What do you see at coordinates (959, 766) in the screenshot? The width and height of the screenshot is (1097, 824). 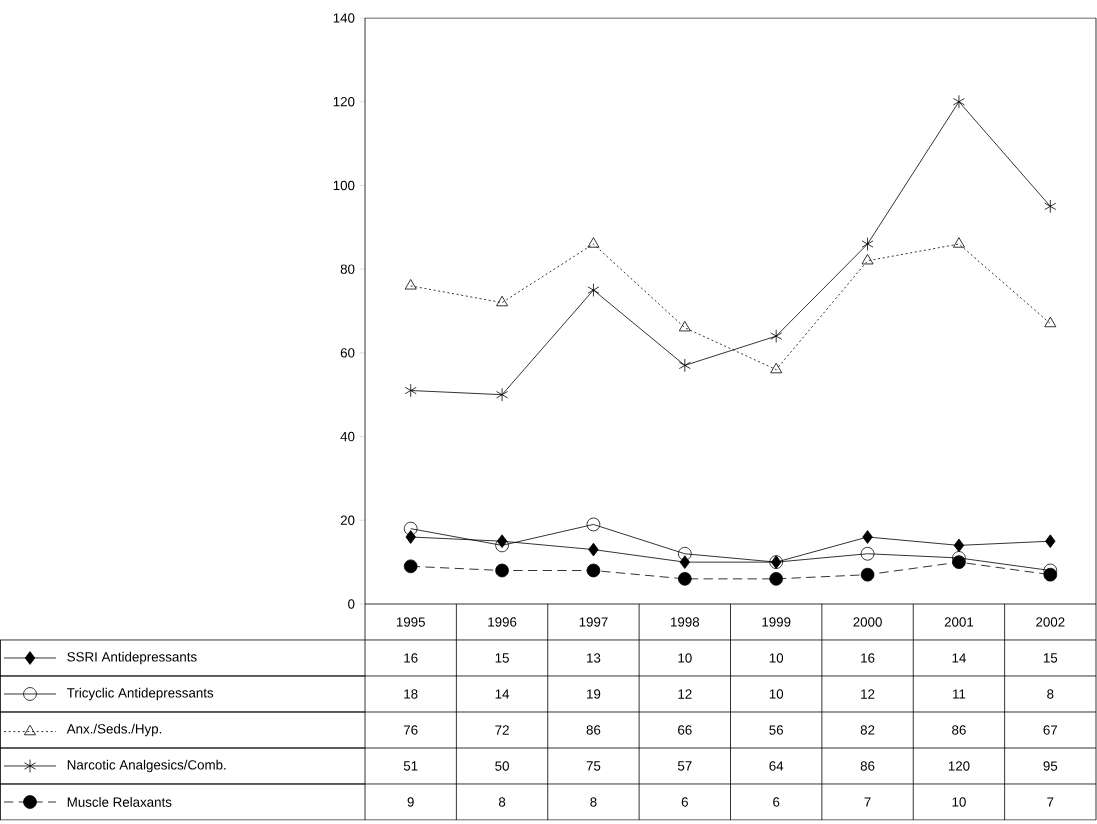 I see `data-label: 120` at bounding box center [959, 766].